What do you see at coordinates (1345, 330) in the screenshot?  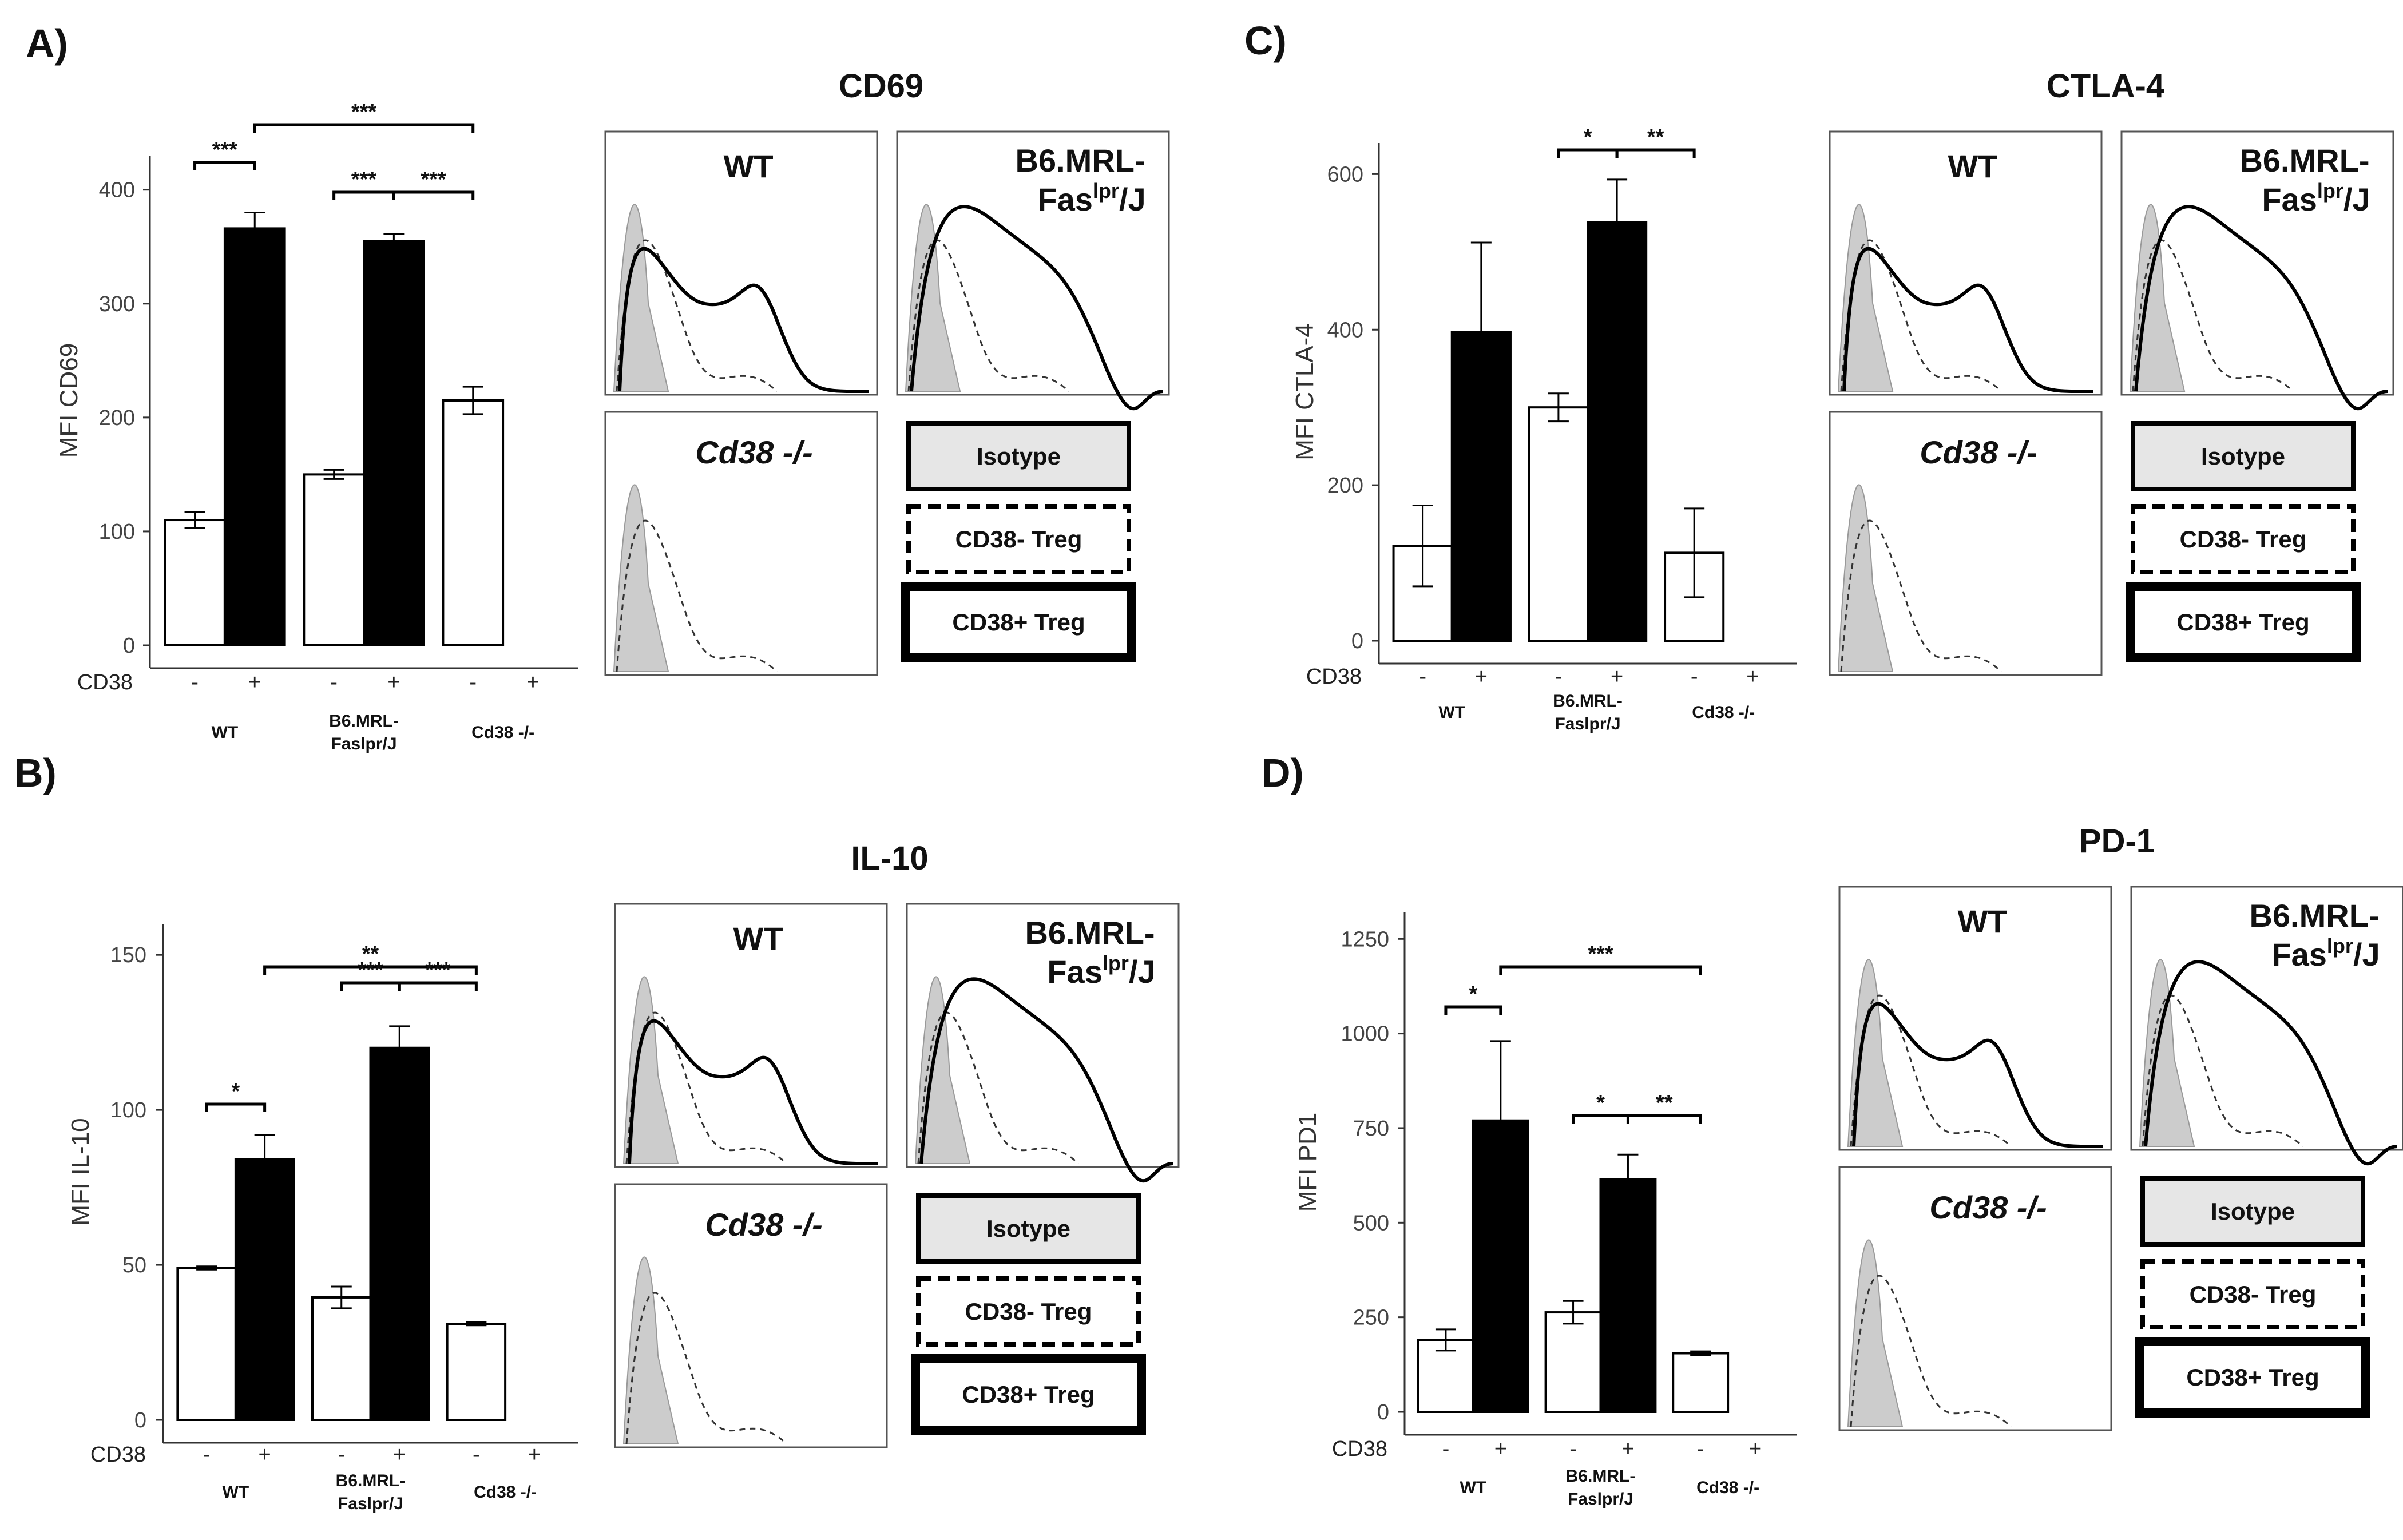 I see `y-tick-label: 400` at bounding box center [1345, 330].